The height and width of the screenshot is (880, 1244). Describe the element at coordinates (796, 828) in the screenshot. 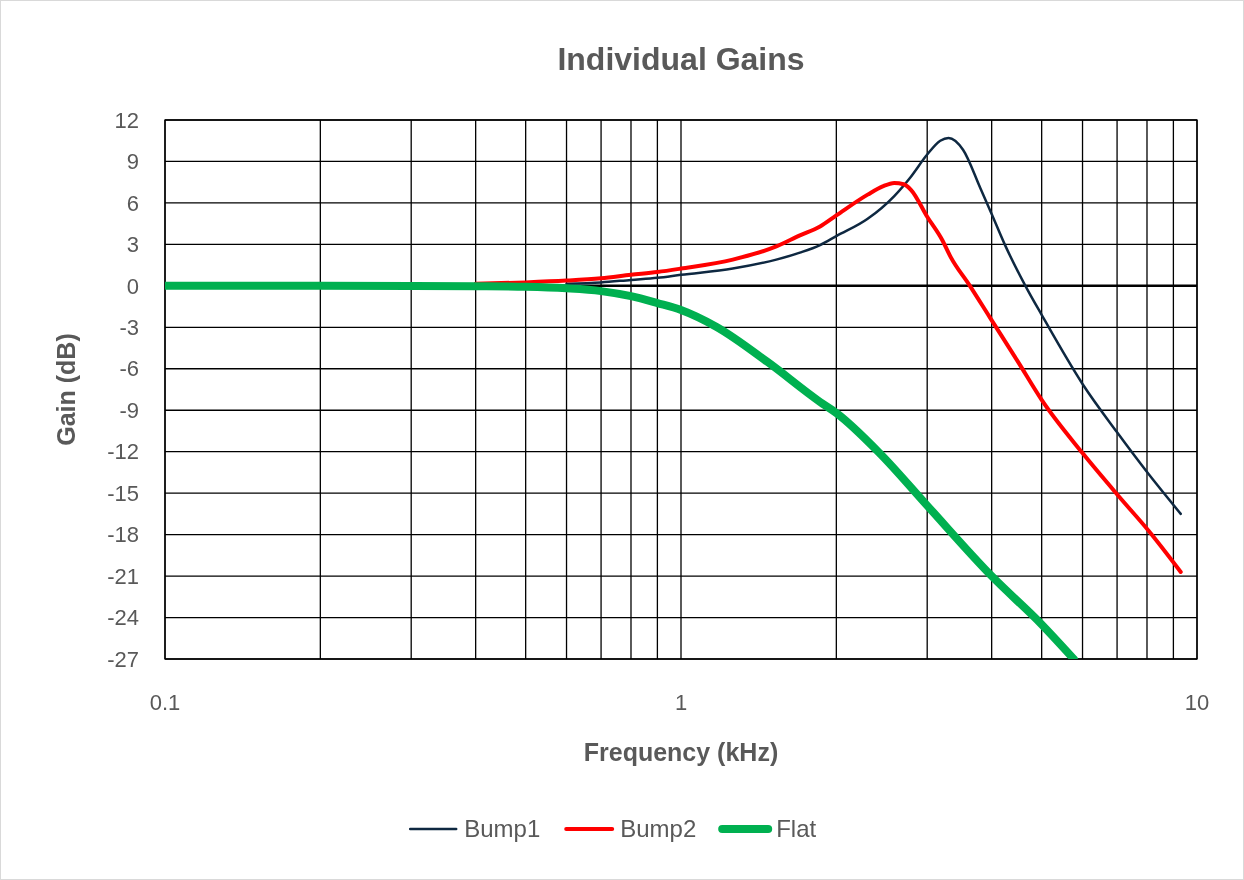

I see `legend-label: Flat` at that location.